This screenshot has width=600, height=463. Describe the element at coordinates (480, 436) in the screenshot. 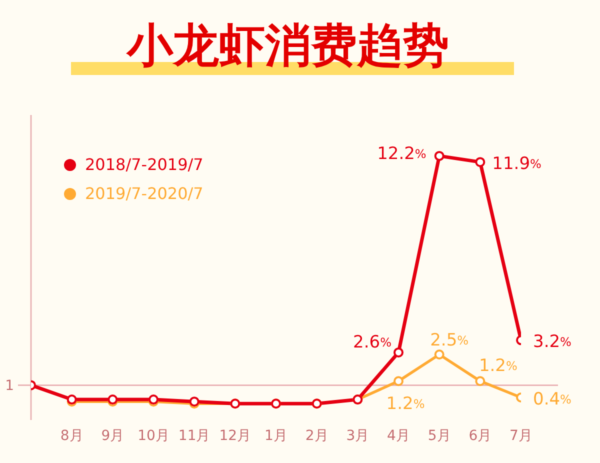

I see `x-tick-label: 6月` at that location.